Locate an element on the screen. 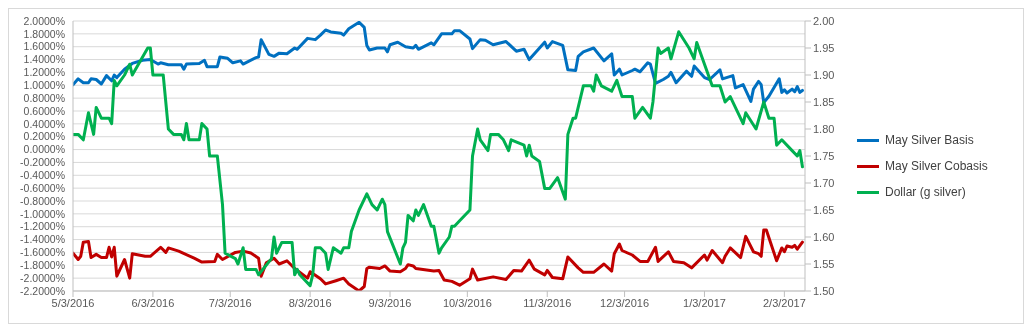  y2-tick-label: 1.50 is located at coordinates (824, 290).